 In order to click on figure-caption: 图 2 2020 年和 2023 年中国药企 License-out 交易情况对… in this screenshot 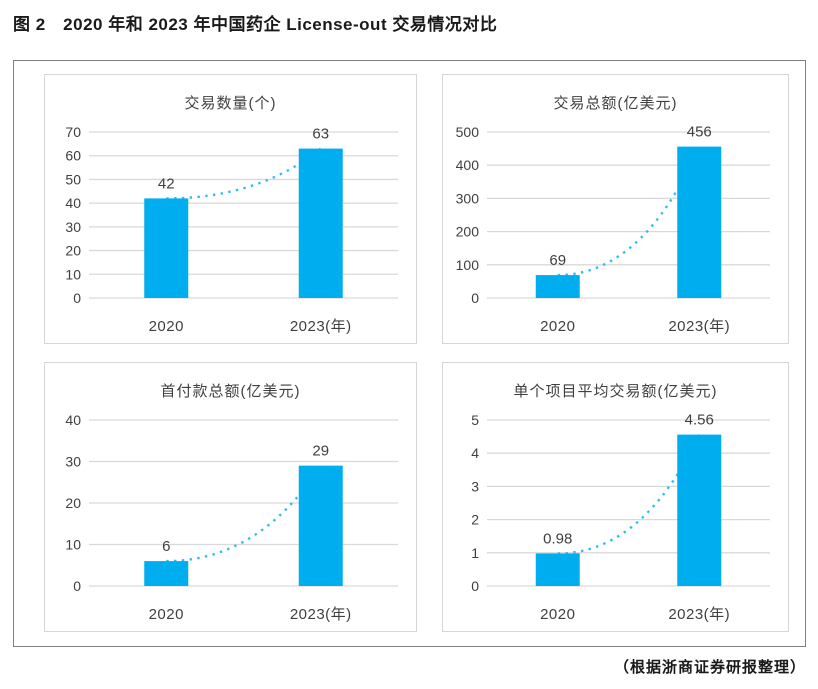, I will do `click(255, 24)`.